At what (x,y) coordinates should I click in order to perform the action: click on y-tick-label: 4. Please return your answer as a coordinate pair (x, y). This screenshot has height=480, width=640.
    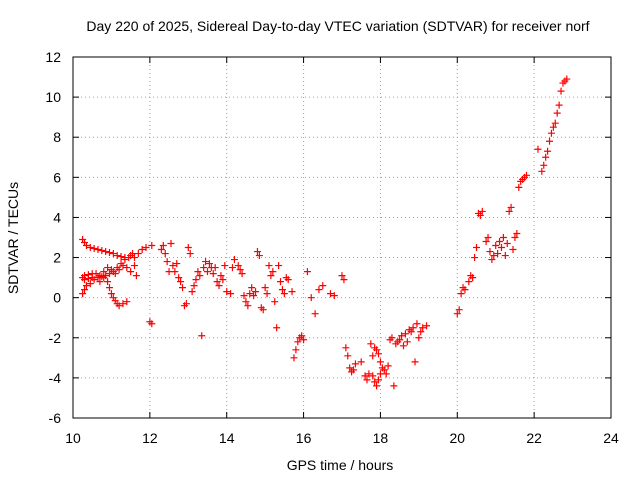
    Looking at the image, I should click on (57, 217).